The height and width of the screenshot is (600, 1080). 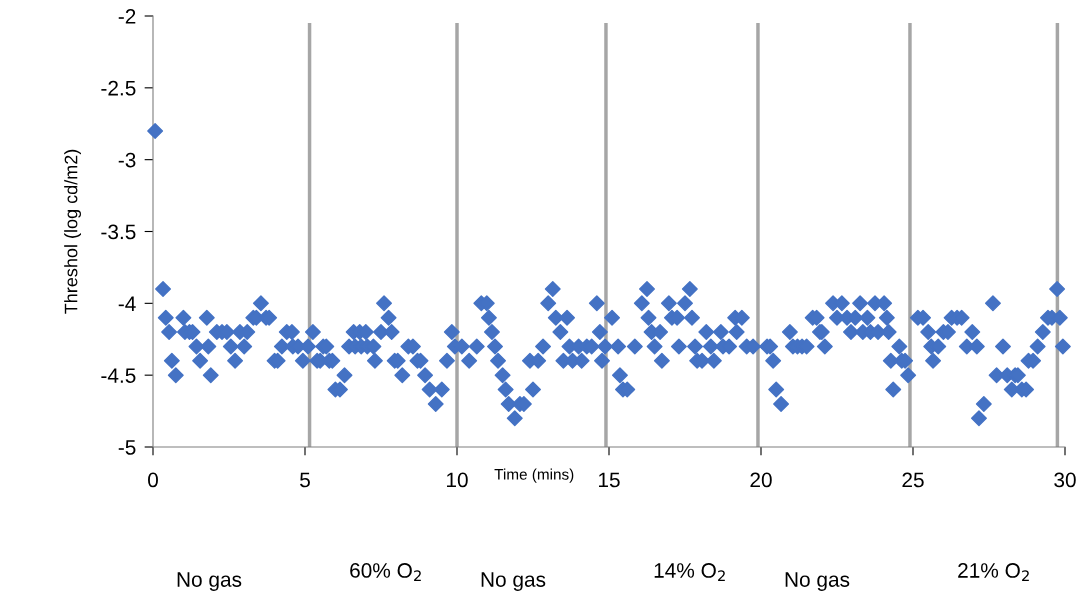 I want to click on y-axis-title: Threshol (log cd/m2), so click(x=72, y=231).